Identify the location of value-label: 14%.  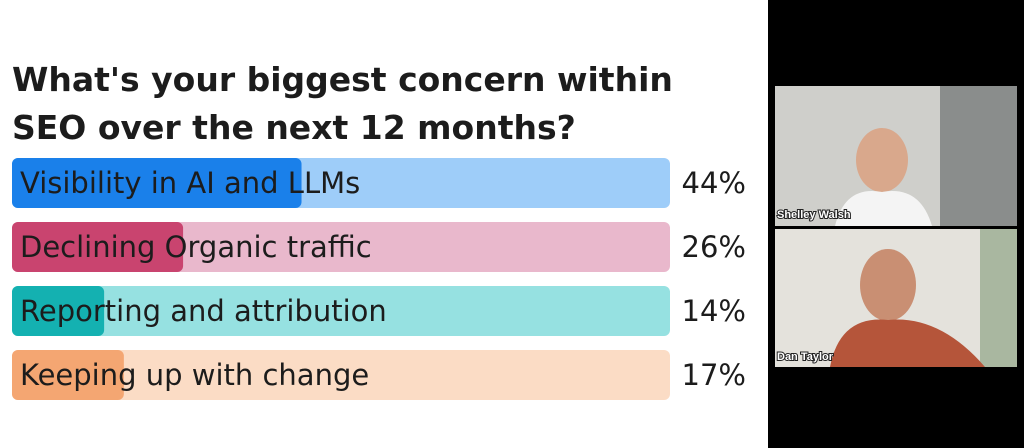
(714, 311).